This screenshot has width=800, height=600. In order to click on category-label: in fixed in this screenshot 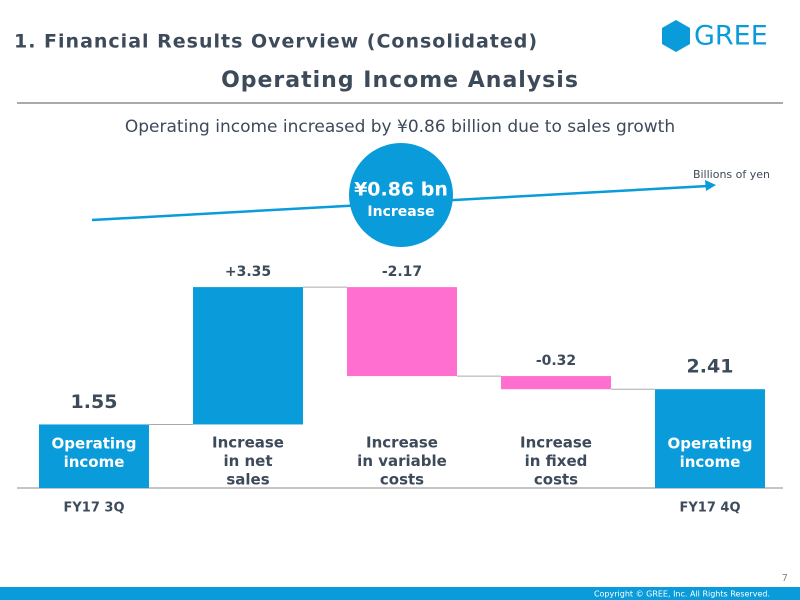, I will do `click(556, 461)`.